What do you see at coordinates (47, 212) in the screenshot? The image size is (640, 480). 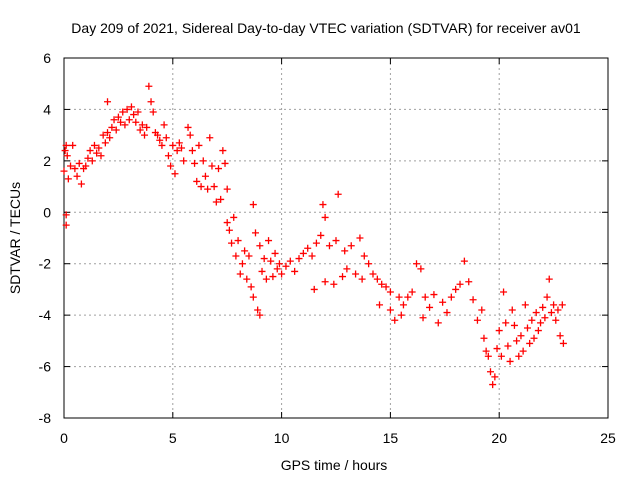 I see `y-tick-label: 0` at bounding box center [47, 212].